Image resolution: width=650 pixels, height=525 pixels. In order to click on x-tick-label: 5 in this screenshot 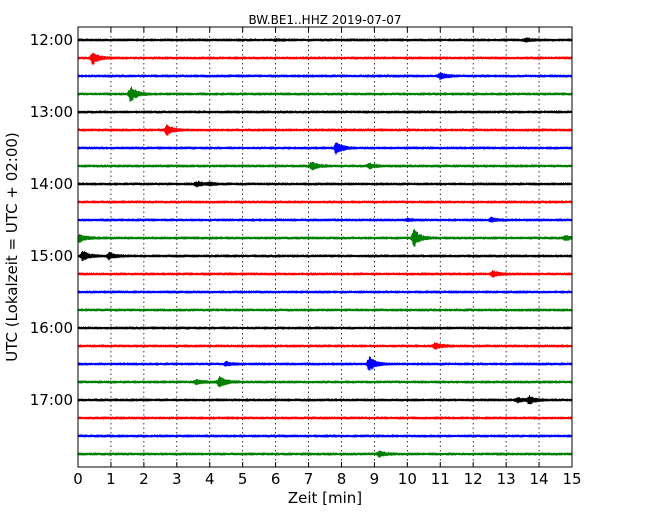, I will do `click(243, 479)`.